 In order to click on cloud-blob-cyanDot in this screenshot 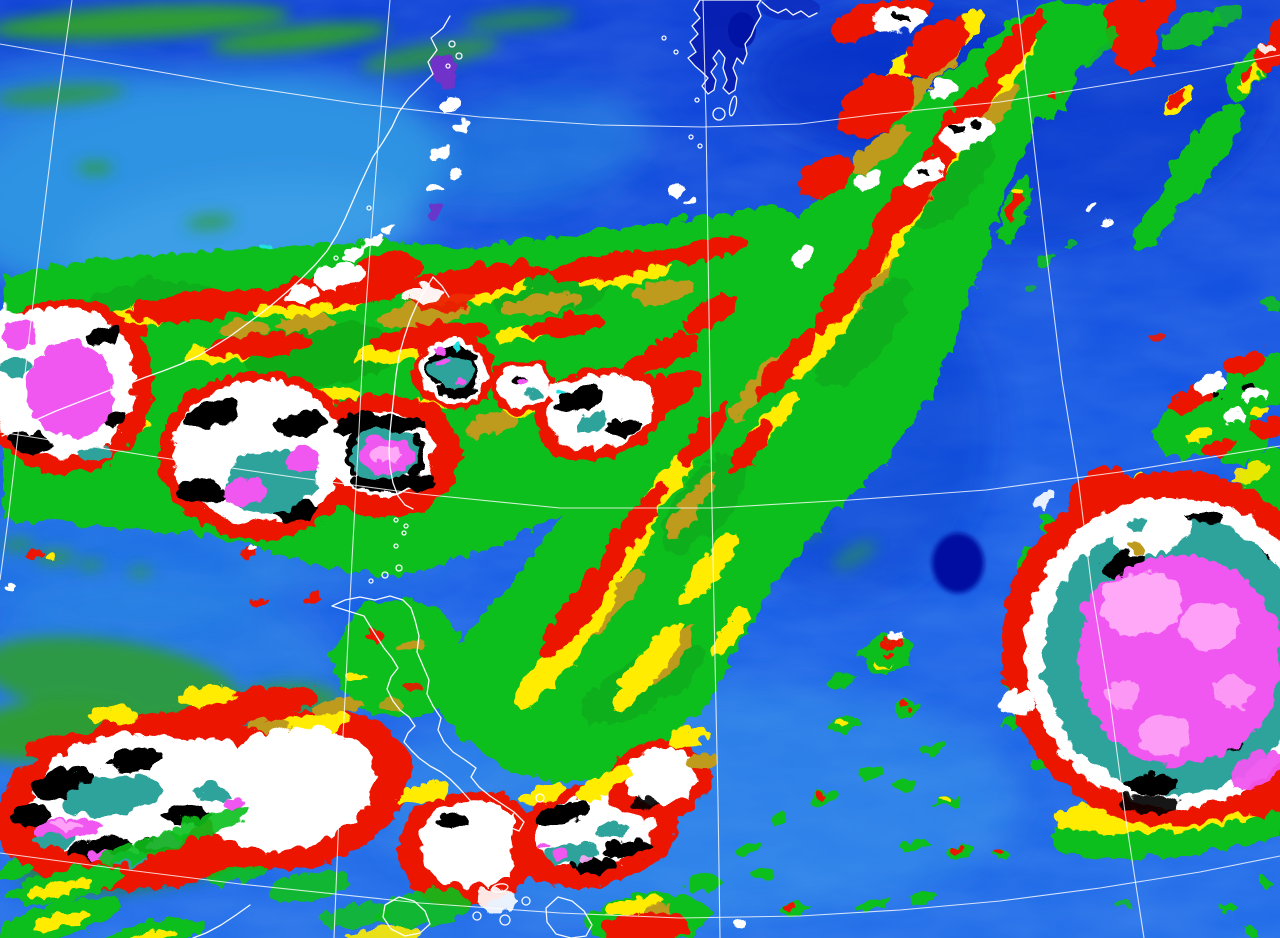, I will do `click(560, 388)`.